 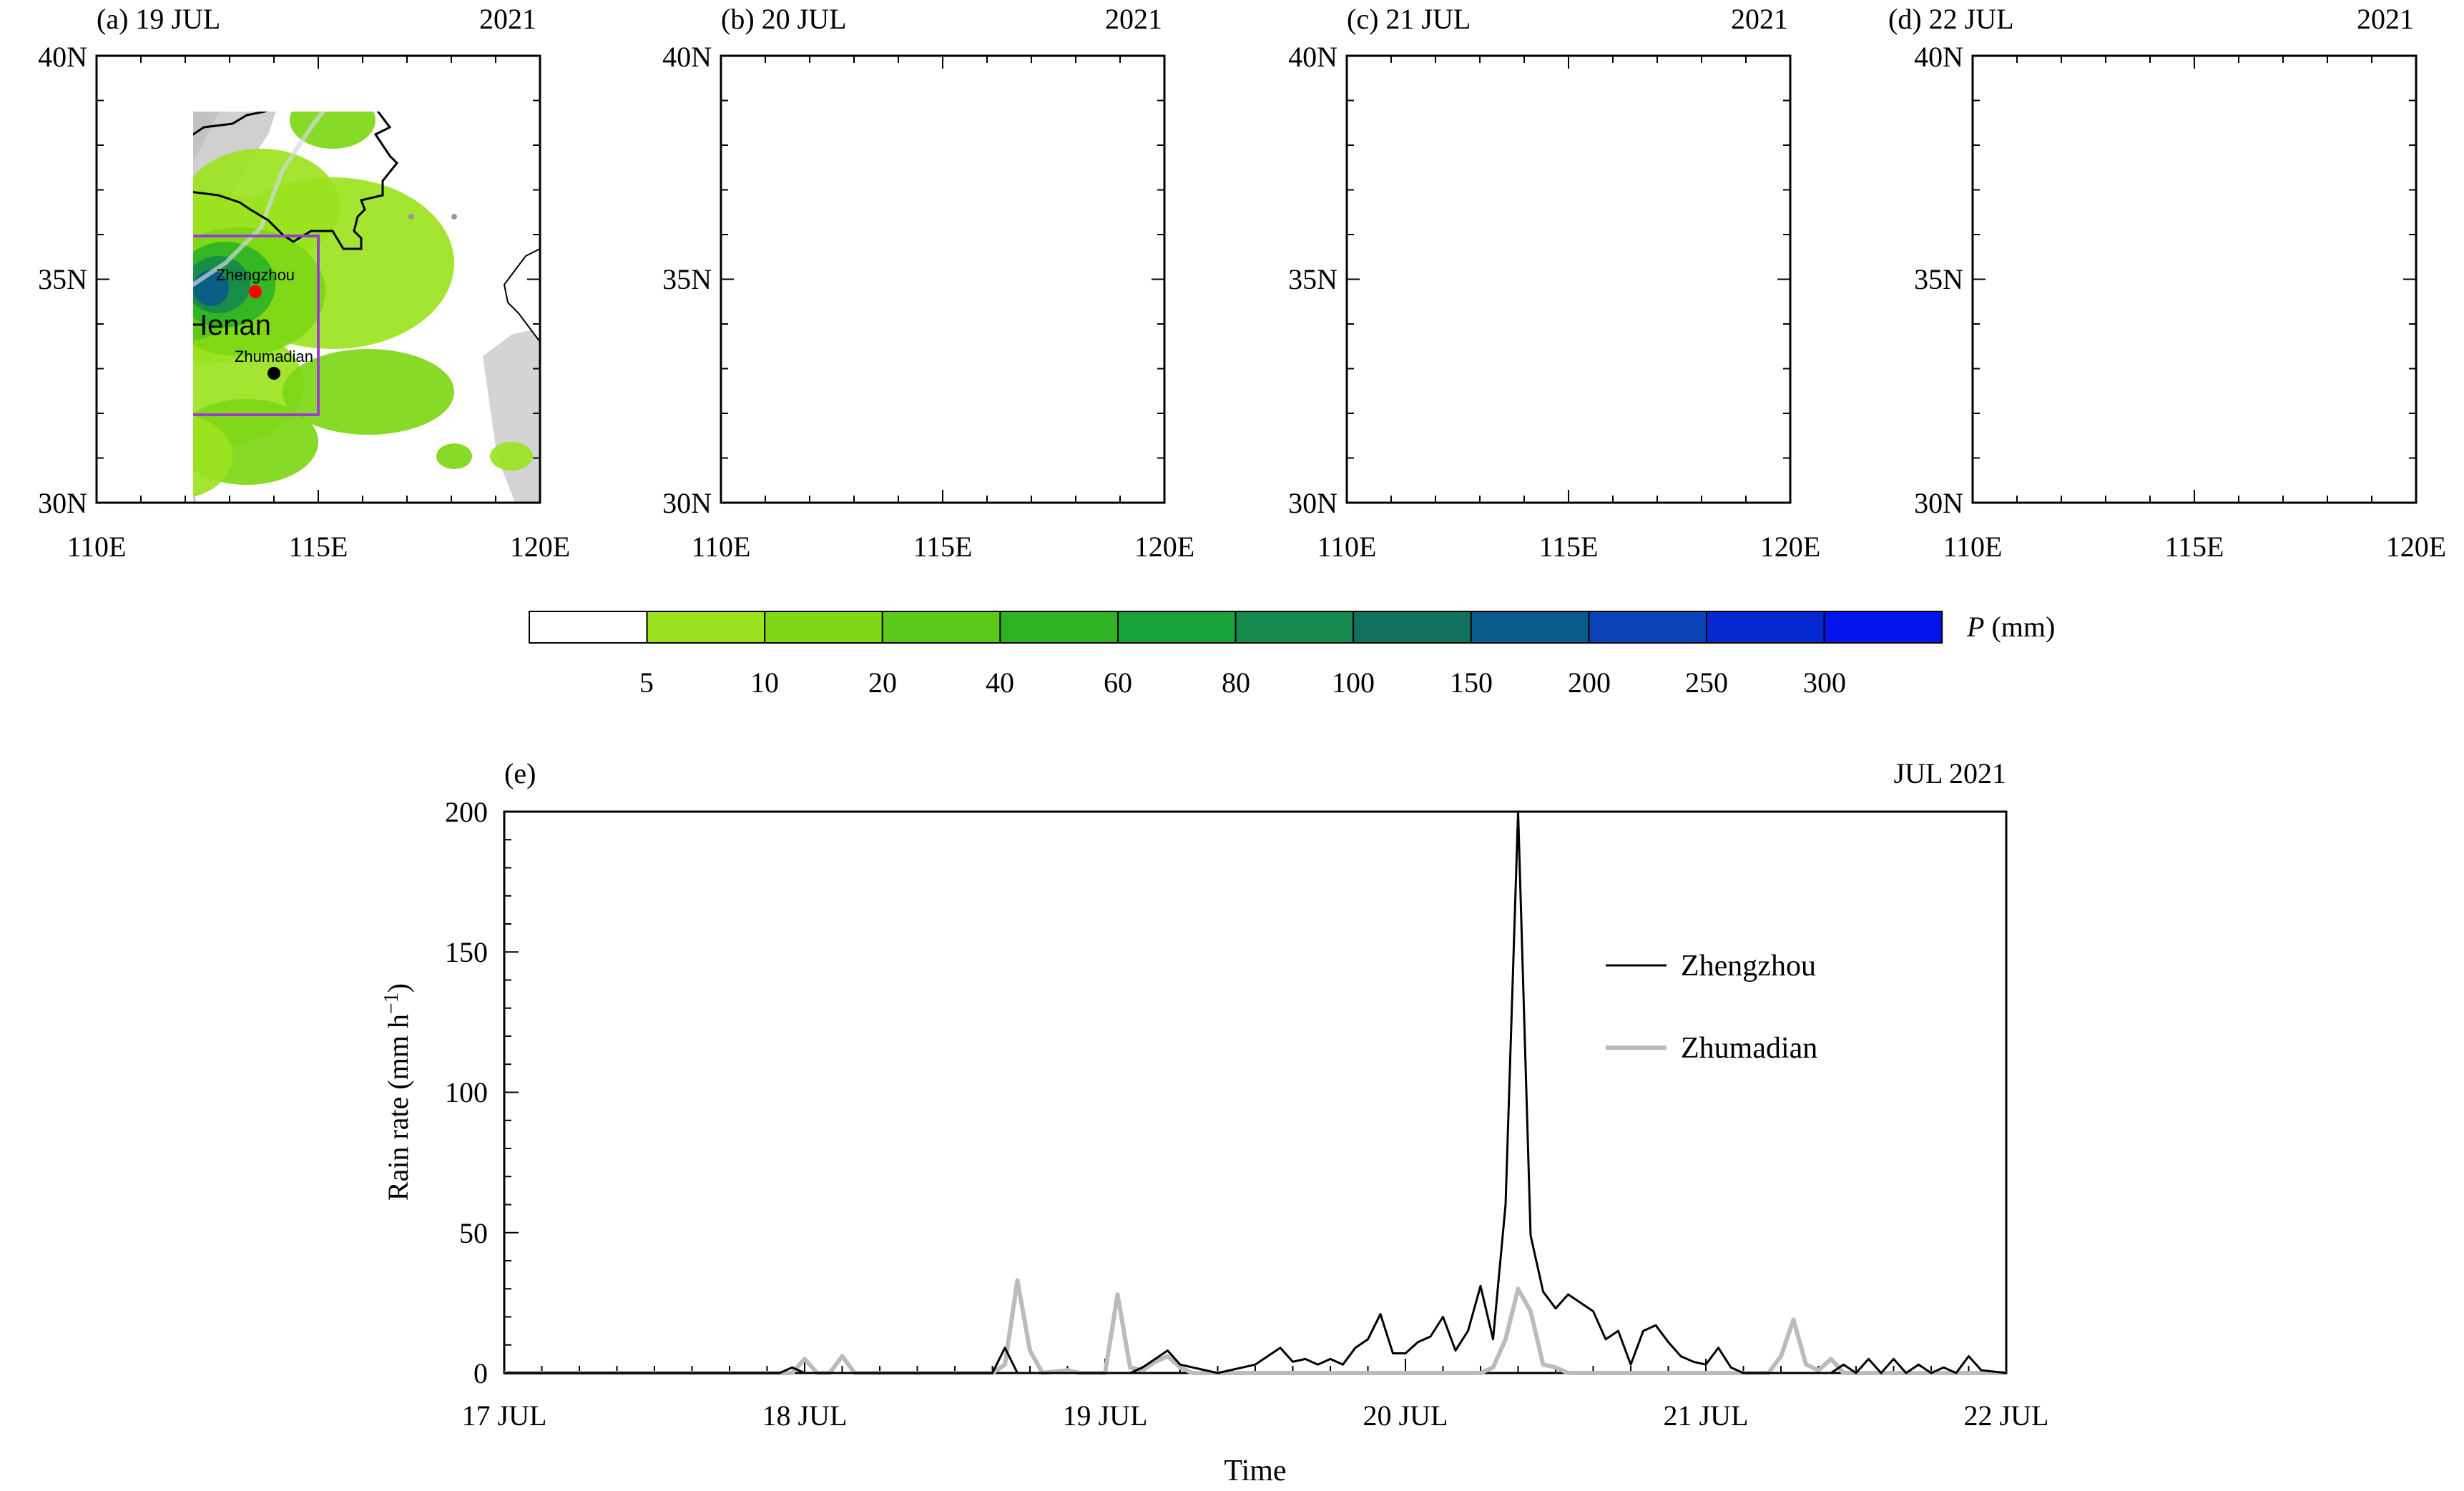 I want to click on colorbar-tick-80: 80, so click(x=1236, y=682).